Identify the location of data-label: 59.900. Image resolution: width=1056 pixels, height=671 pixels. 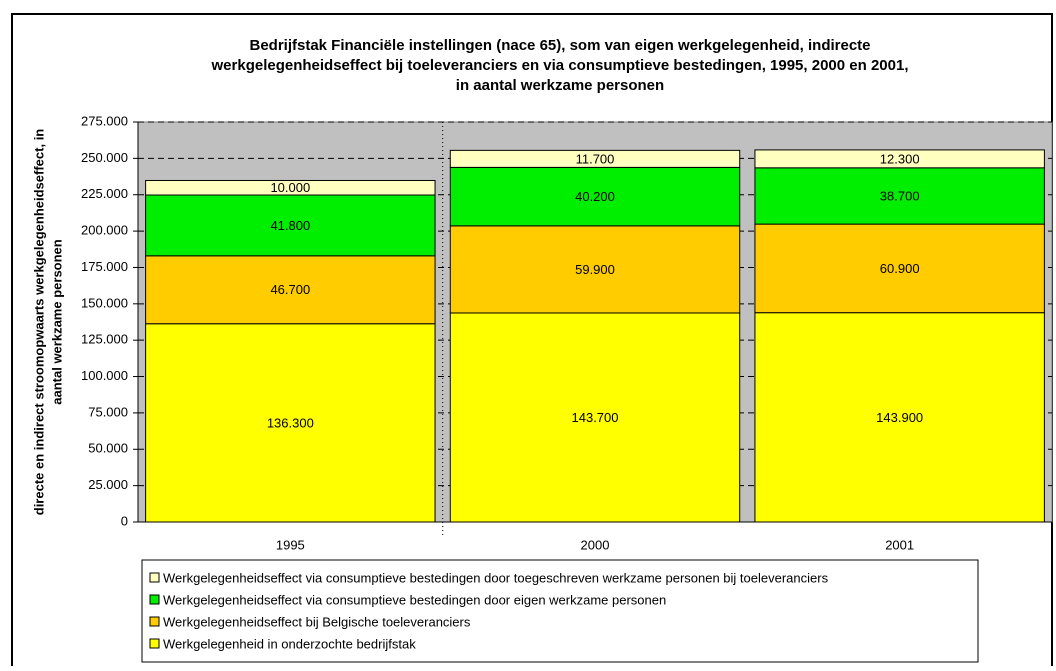
(595, 269).